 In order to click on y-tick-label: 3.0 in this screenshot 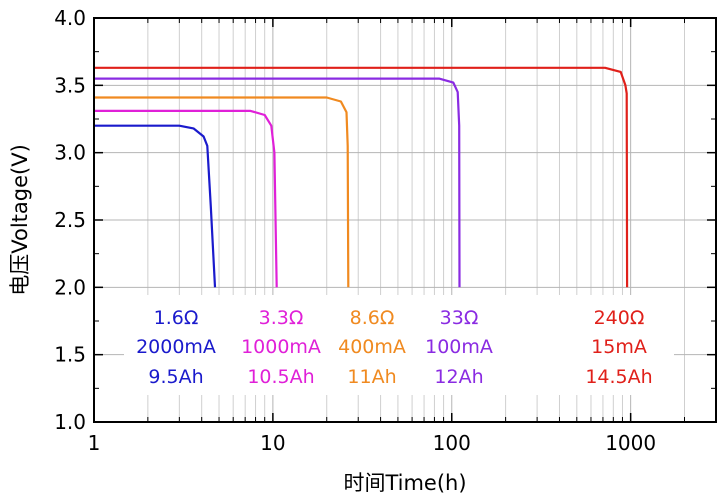, I will do `click(70, 153)`.